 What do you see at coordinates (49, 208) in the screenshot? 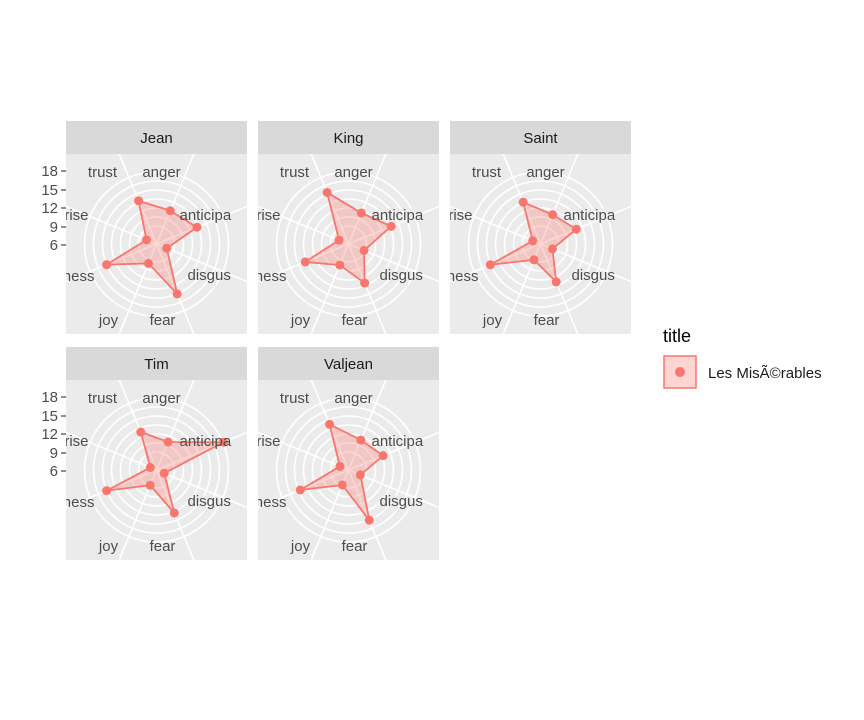
I see `r-tick-label: 12` at bounding box center [49, 208].